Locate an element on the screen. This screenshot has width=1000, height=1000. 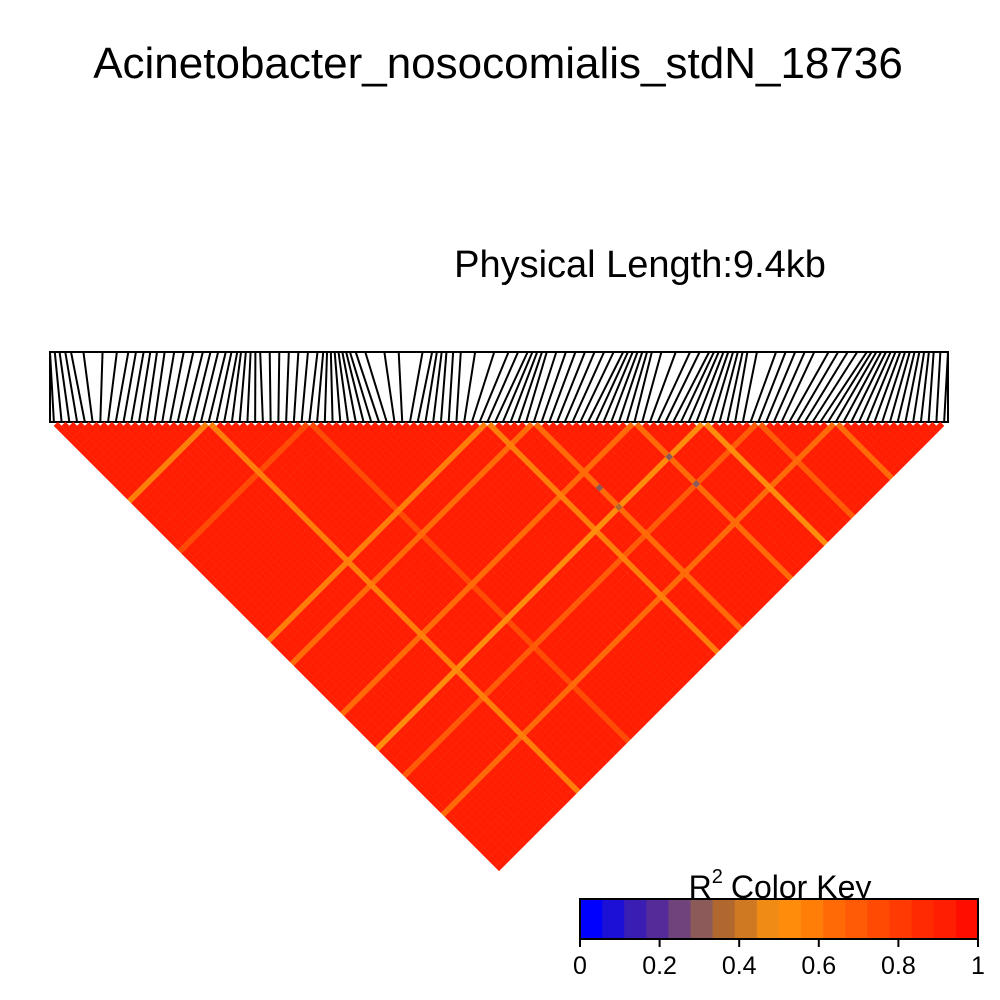
marker-map is located at coordinates (499, 387).